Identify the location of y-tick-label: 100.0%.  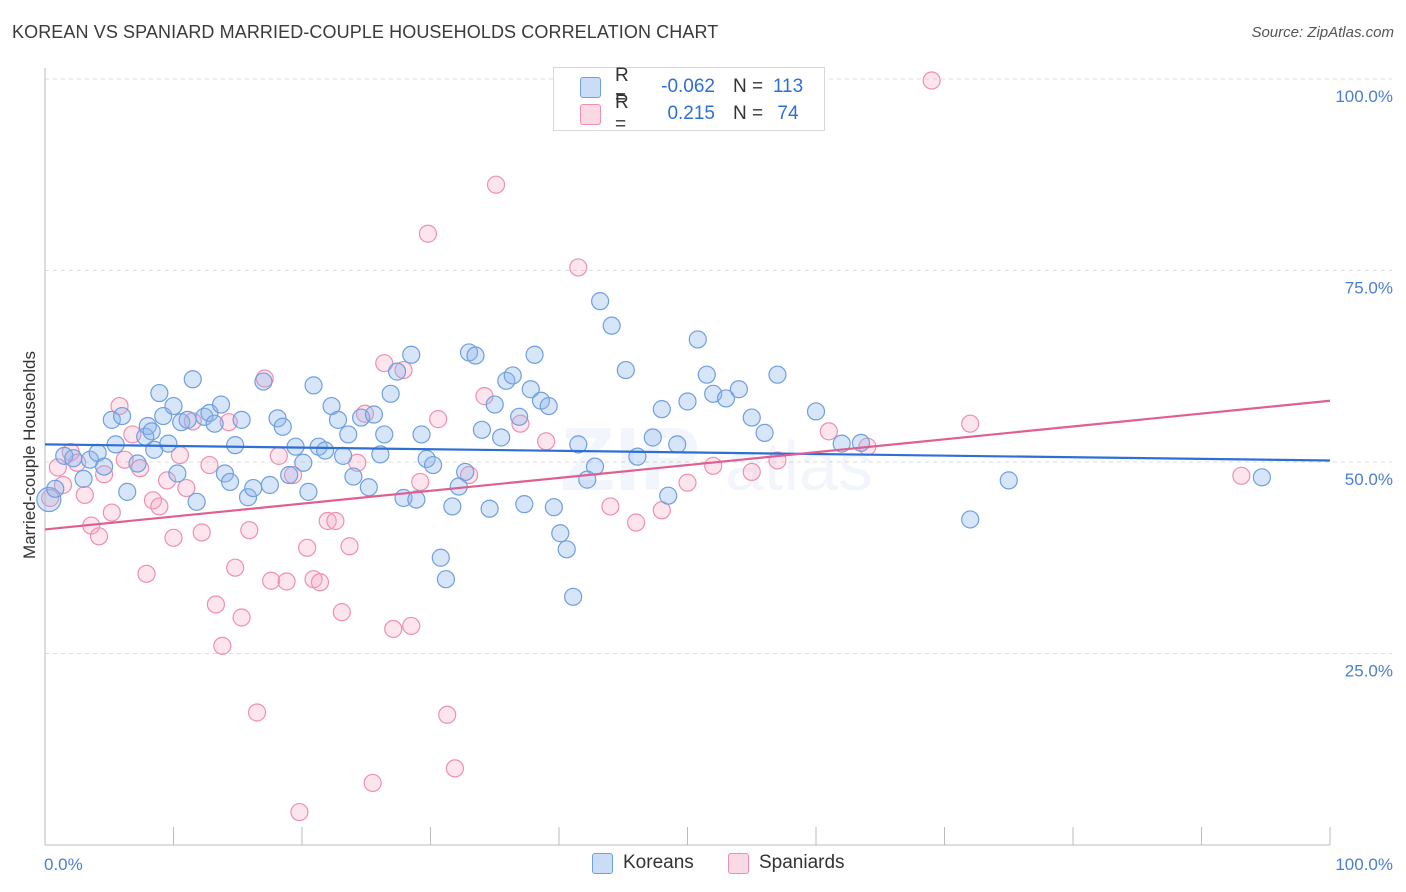
(1364, 96).